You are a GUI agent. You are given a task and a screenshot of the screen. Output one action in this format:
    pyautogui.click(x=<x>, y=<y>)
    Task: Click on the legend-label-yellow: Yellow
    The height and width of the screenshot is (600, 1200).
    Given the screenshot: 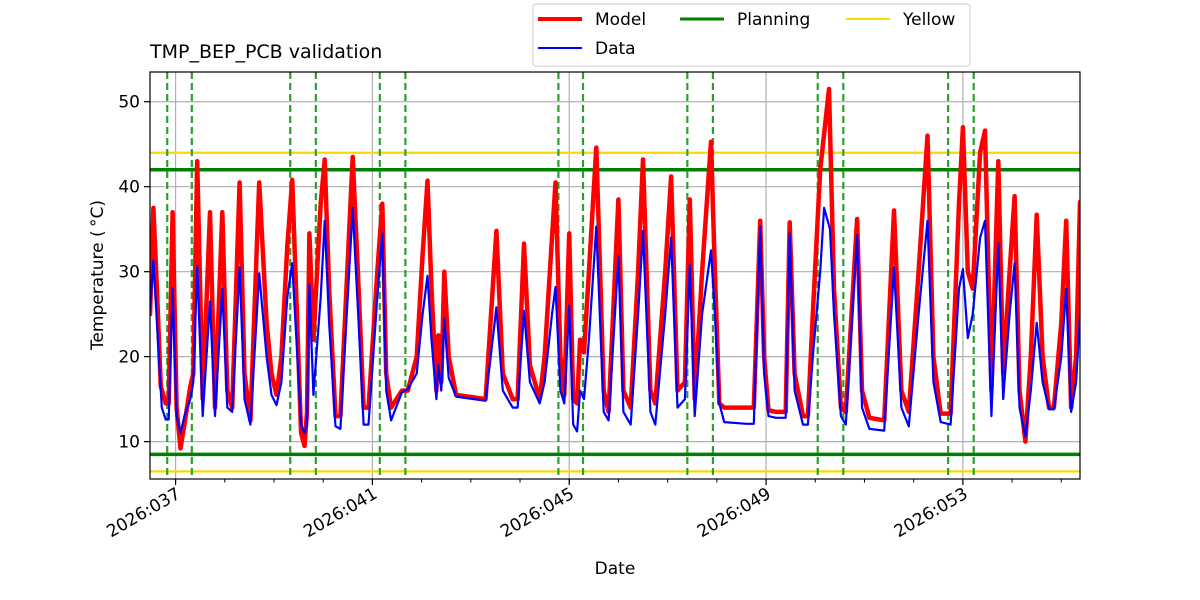 What is the action you would take?
    pyautogui.click(x=928, y=20)
    